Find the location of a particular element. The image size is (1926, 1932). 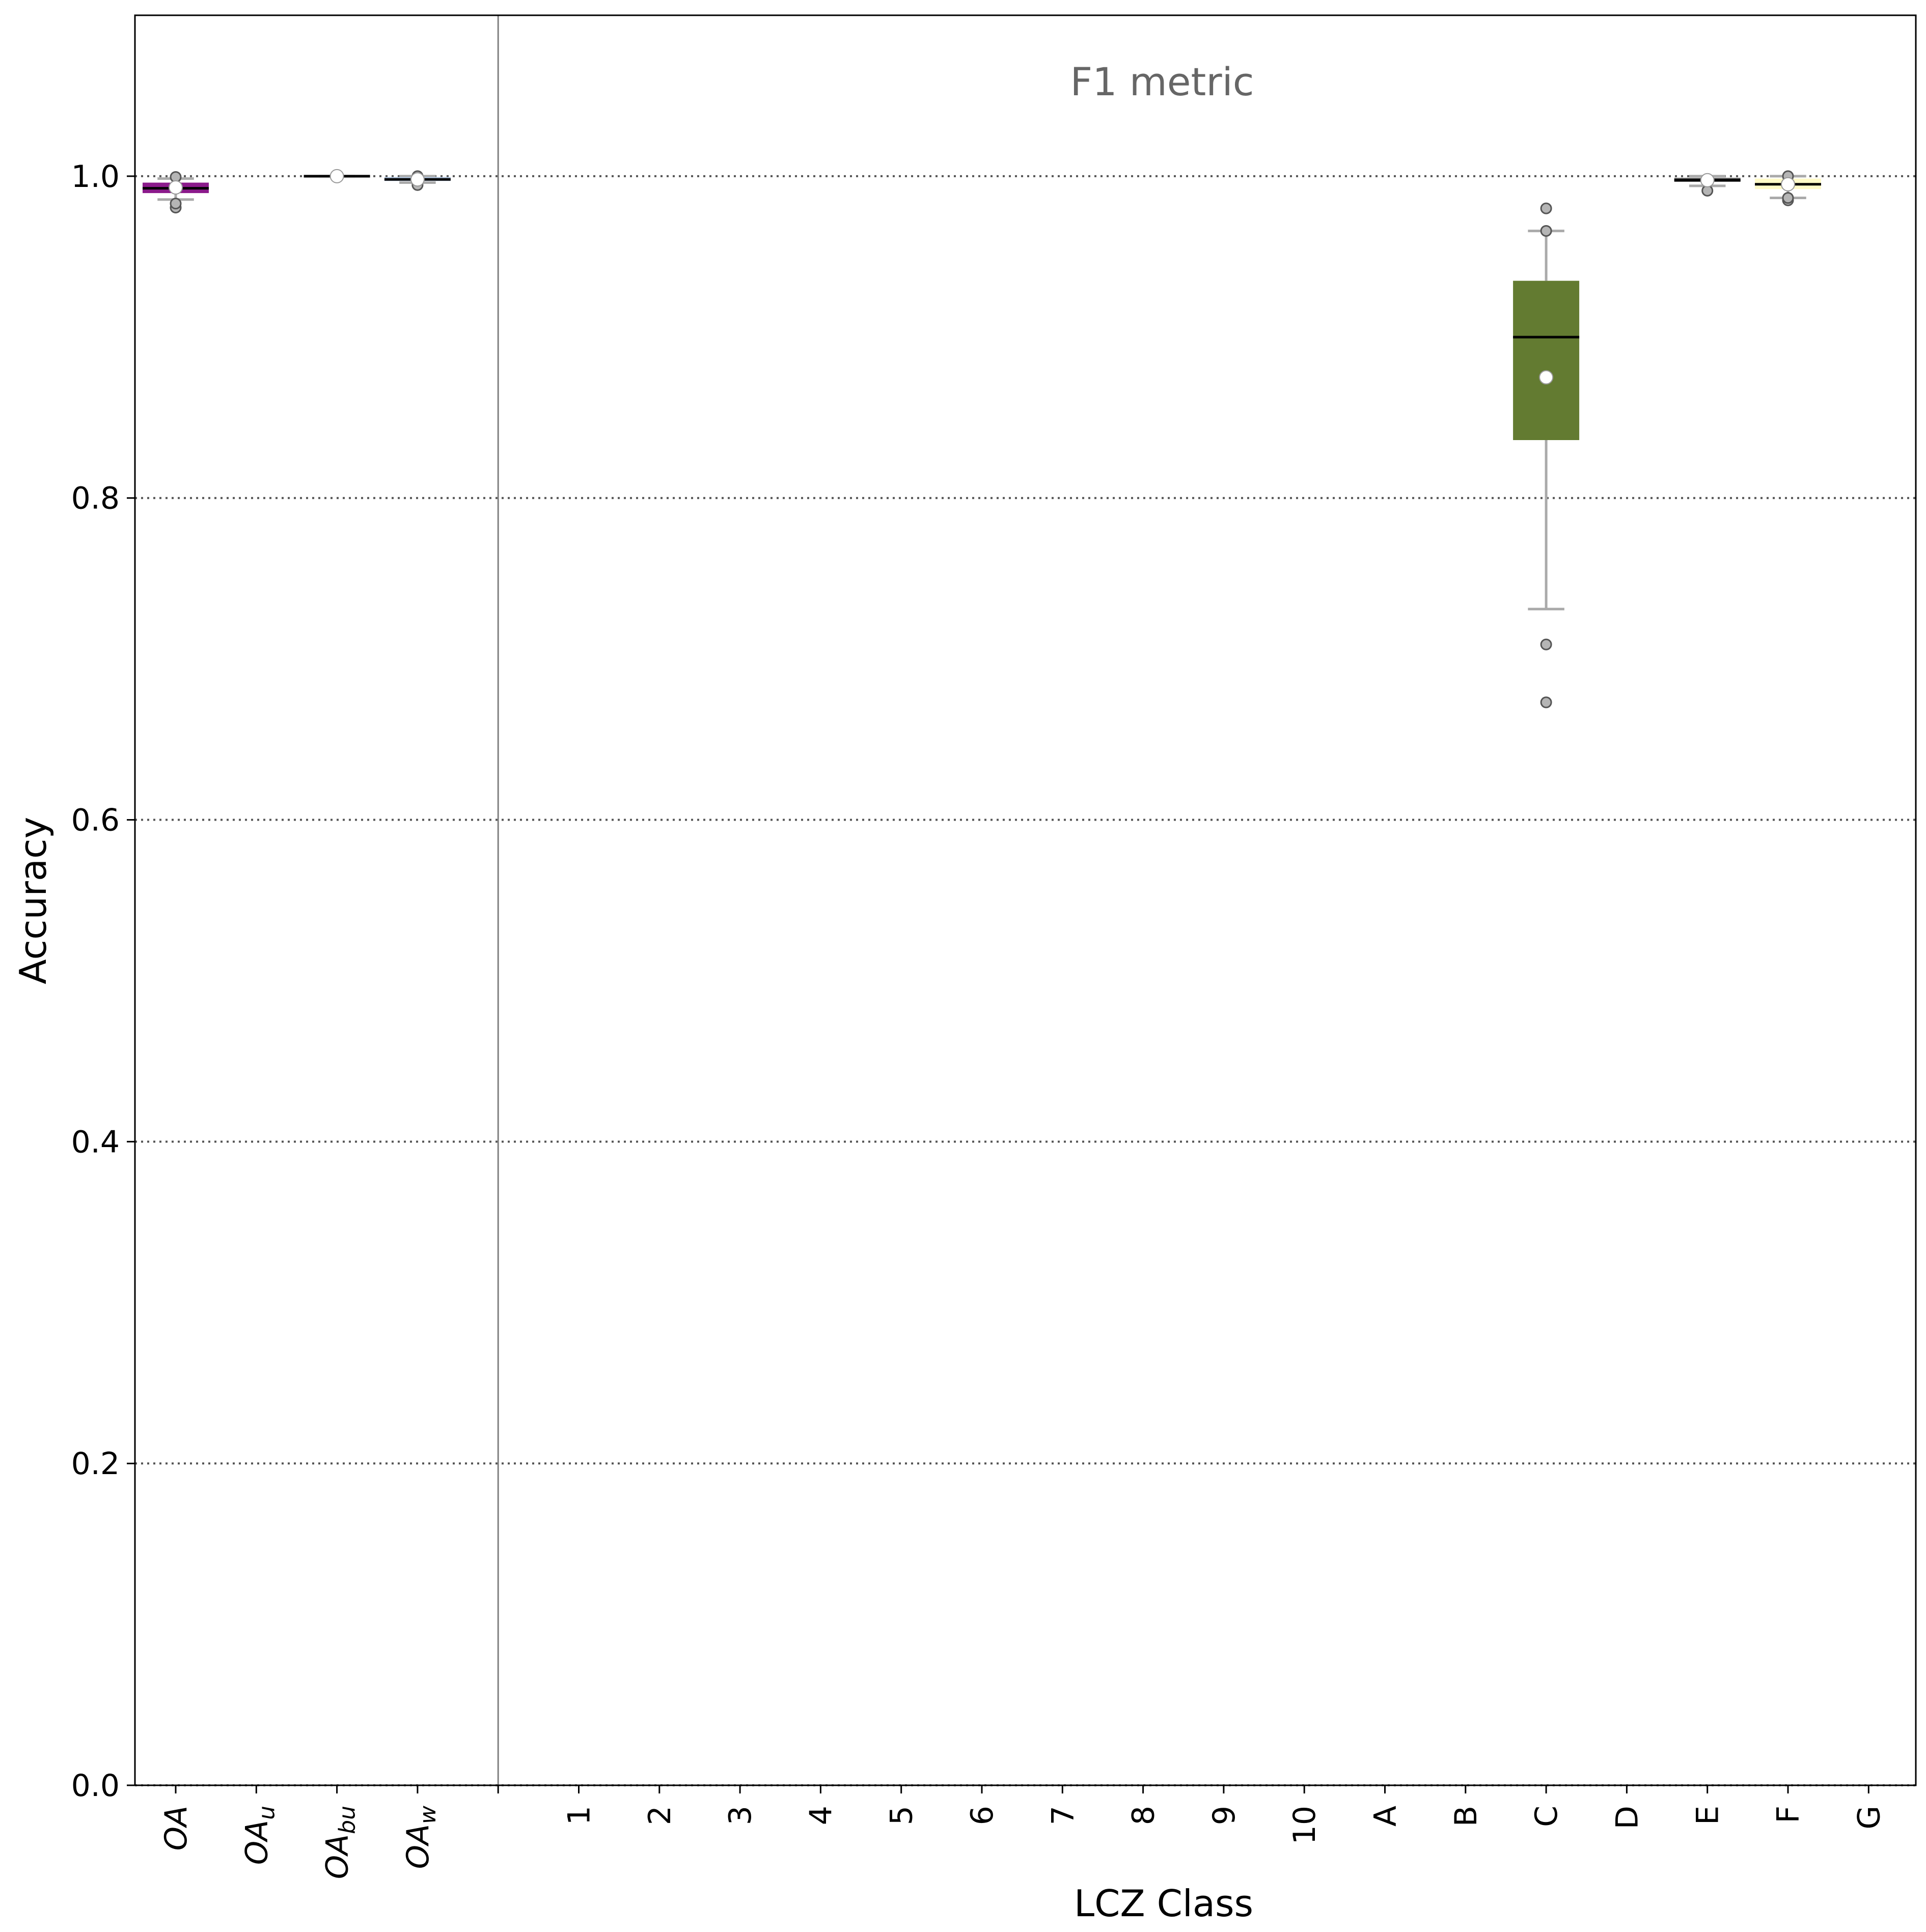

x-tick-label-sub: u is located at coordinates (267, 1813).